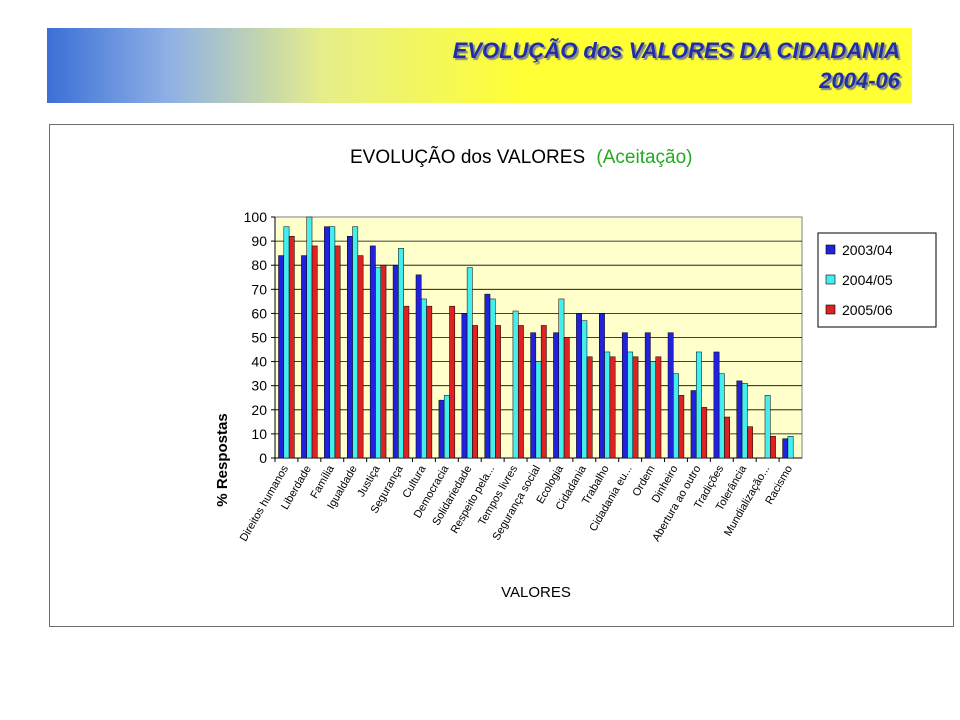 The image size is (960, 720). What do you see at coordinates (259, 410) in the screenshot?
I see `y-tick-label: 20` at bounding box center [259, 410].